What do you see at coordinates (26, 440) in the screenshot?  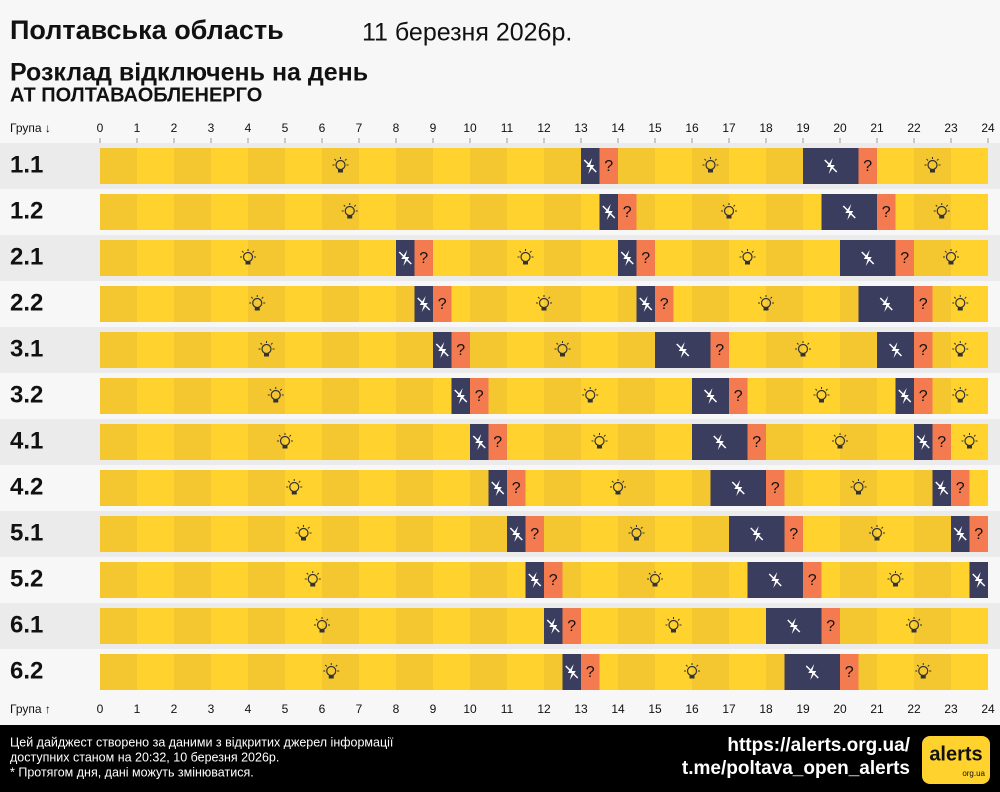 I see `group-label: 4.1` at bounding box center [26, 440].